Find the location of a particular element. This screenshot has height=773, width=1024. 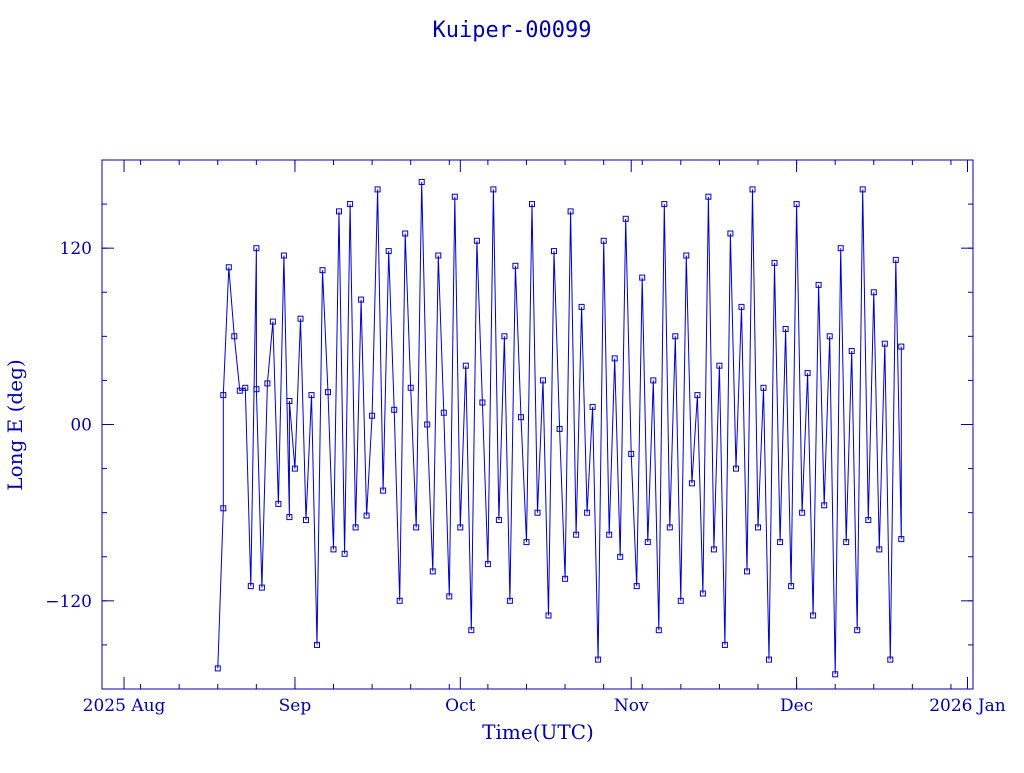

x-tick-label: 2025 Aug is located at coordinates (124, 706).